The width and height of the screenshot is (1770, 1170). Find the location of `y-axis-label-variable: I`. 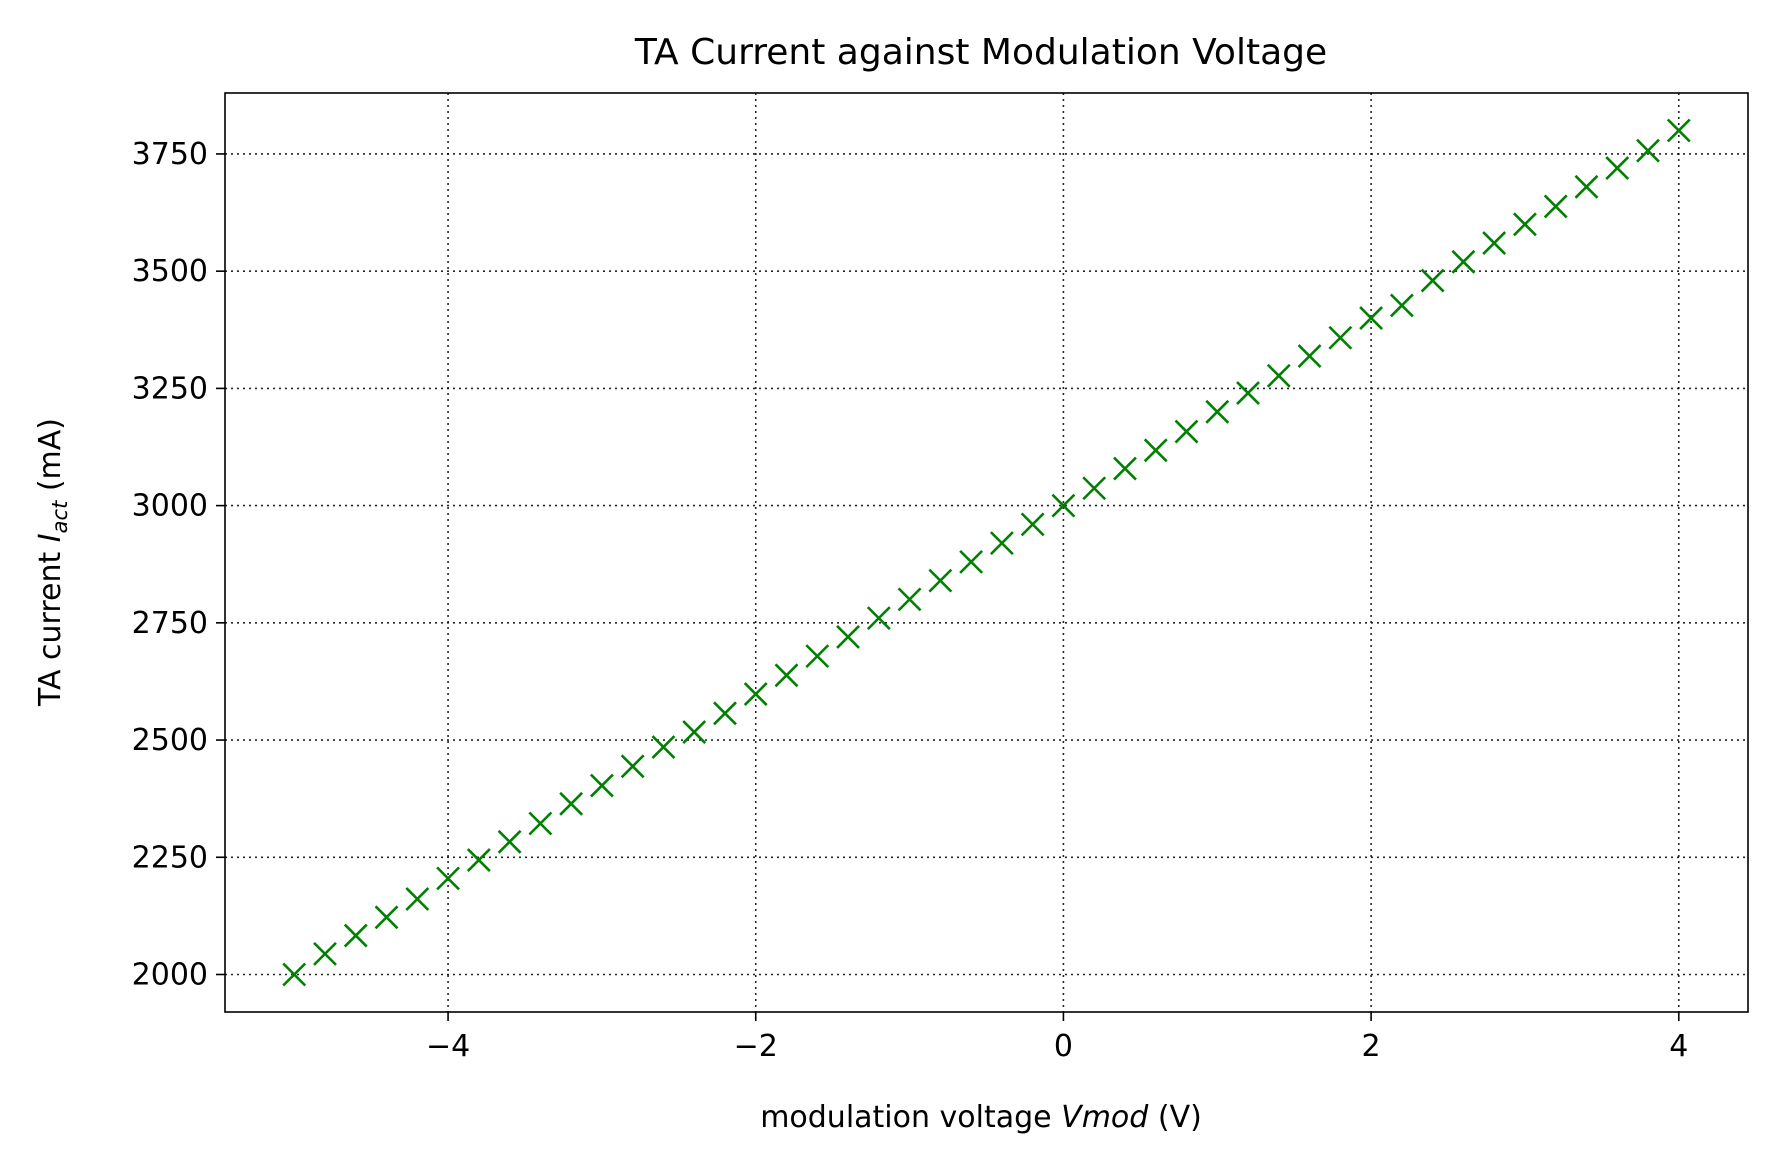

y-axis-label-variable: I is located at coordinates (50, 537).